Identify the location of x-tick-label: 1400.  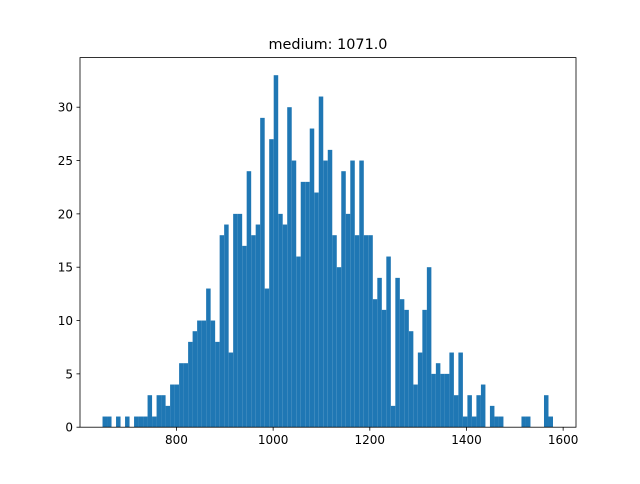
(466, 440).